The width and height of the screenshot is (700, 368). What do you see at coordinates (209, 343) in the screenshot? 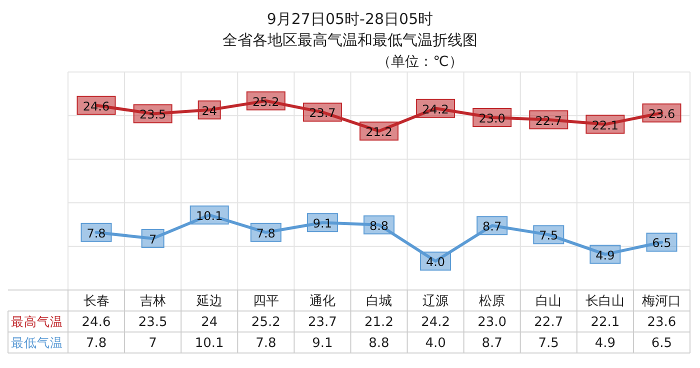
I see `data-label: 10.1` at bounding box center [209, 343].